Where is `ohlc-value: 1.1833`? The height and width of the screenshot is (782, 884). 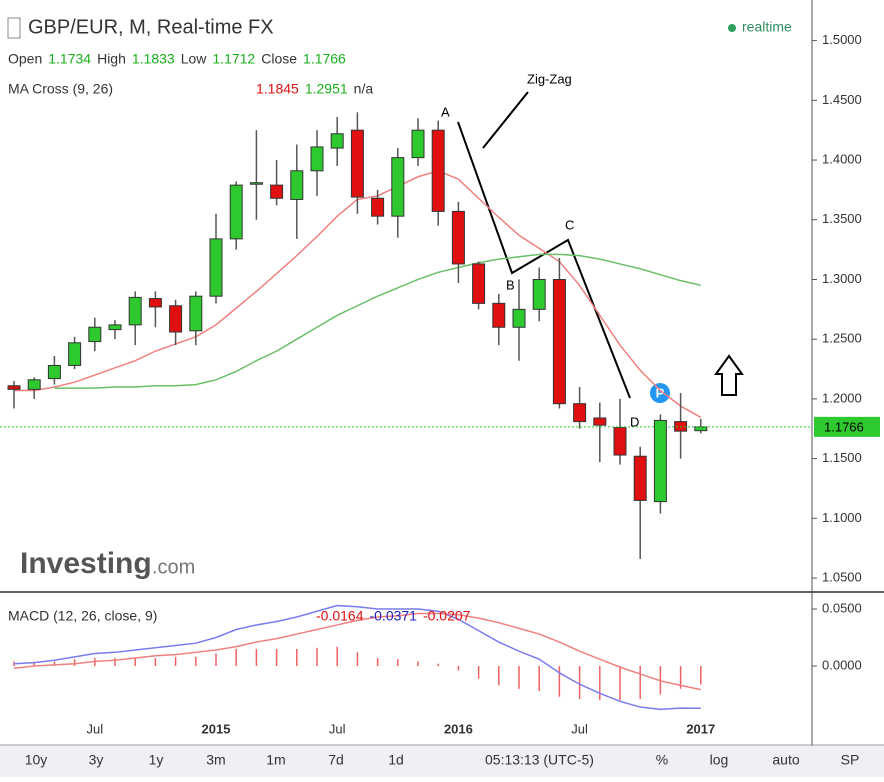
ohlc-value: 1.1833 is located at coordinates (153, 59).